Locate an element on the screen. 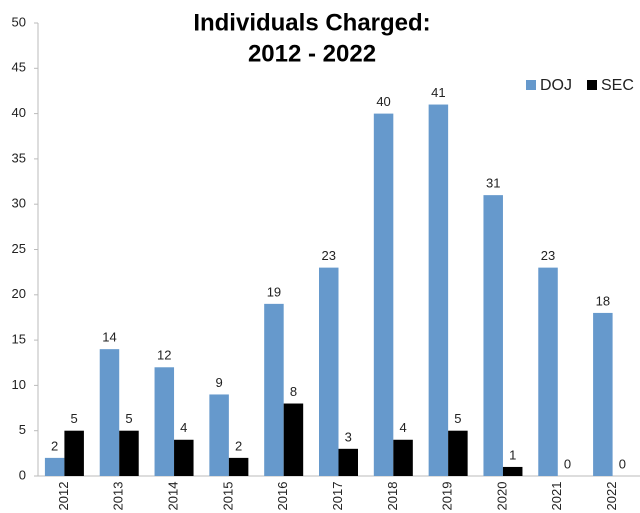 This screenshot has width=640, height=513. data-label: 18 is located at coordinates (603, 300).